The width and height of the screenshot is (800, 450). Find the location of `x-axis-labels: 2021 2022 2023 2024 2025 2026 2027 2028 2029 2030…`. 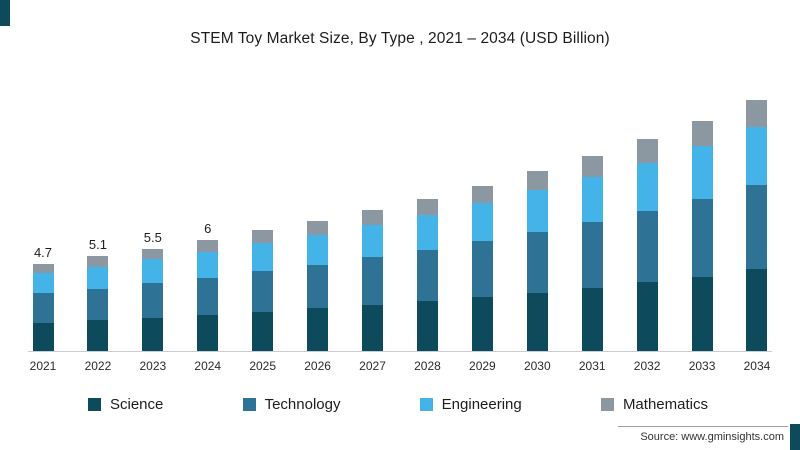

x-axis-labels: 2021 2022 2023 2024 2025 2026 2027 2028 2029 2030… is located at coordinates (400, 366).